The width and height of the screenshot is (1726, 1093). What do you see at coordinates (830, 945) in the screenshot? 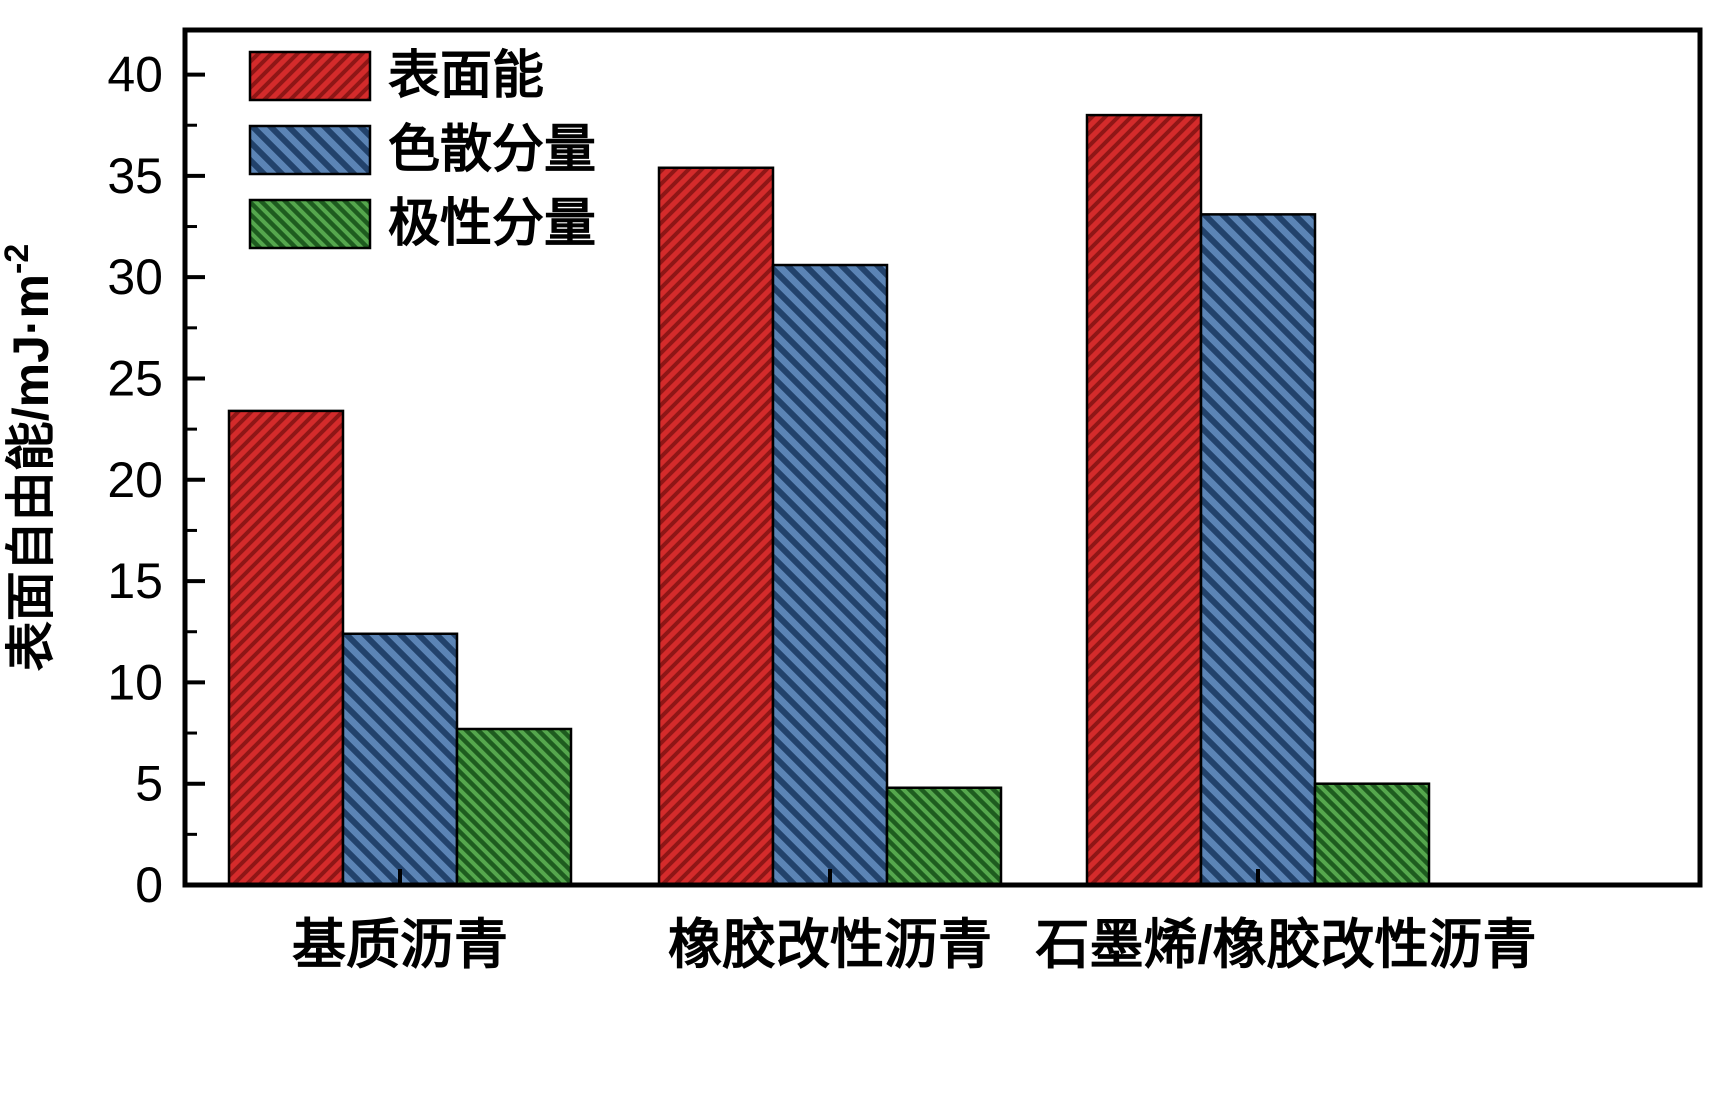
I see `x-category-label: 橡胶改性沥青` at bounding box center [830, 945].